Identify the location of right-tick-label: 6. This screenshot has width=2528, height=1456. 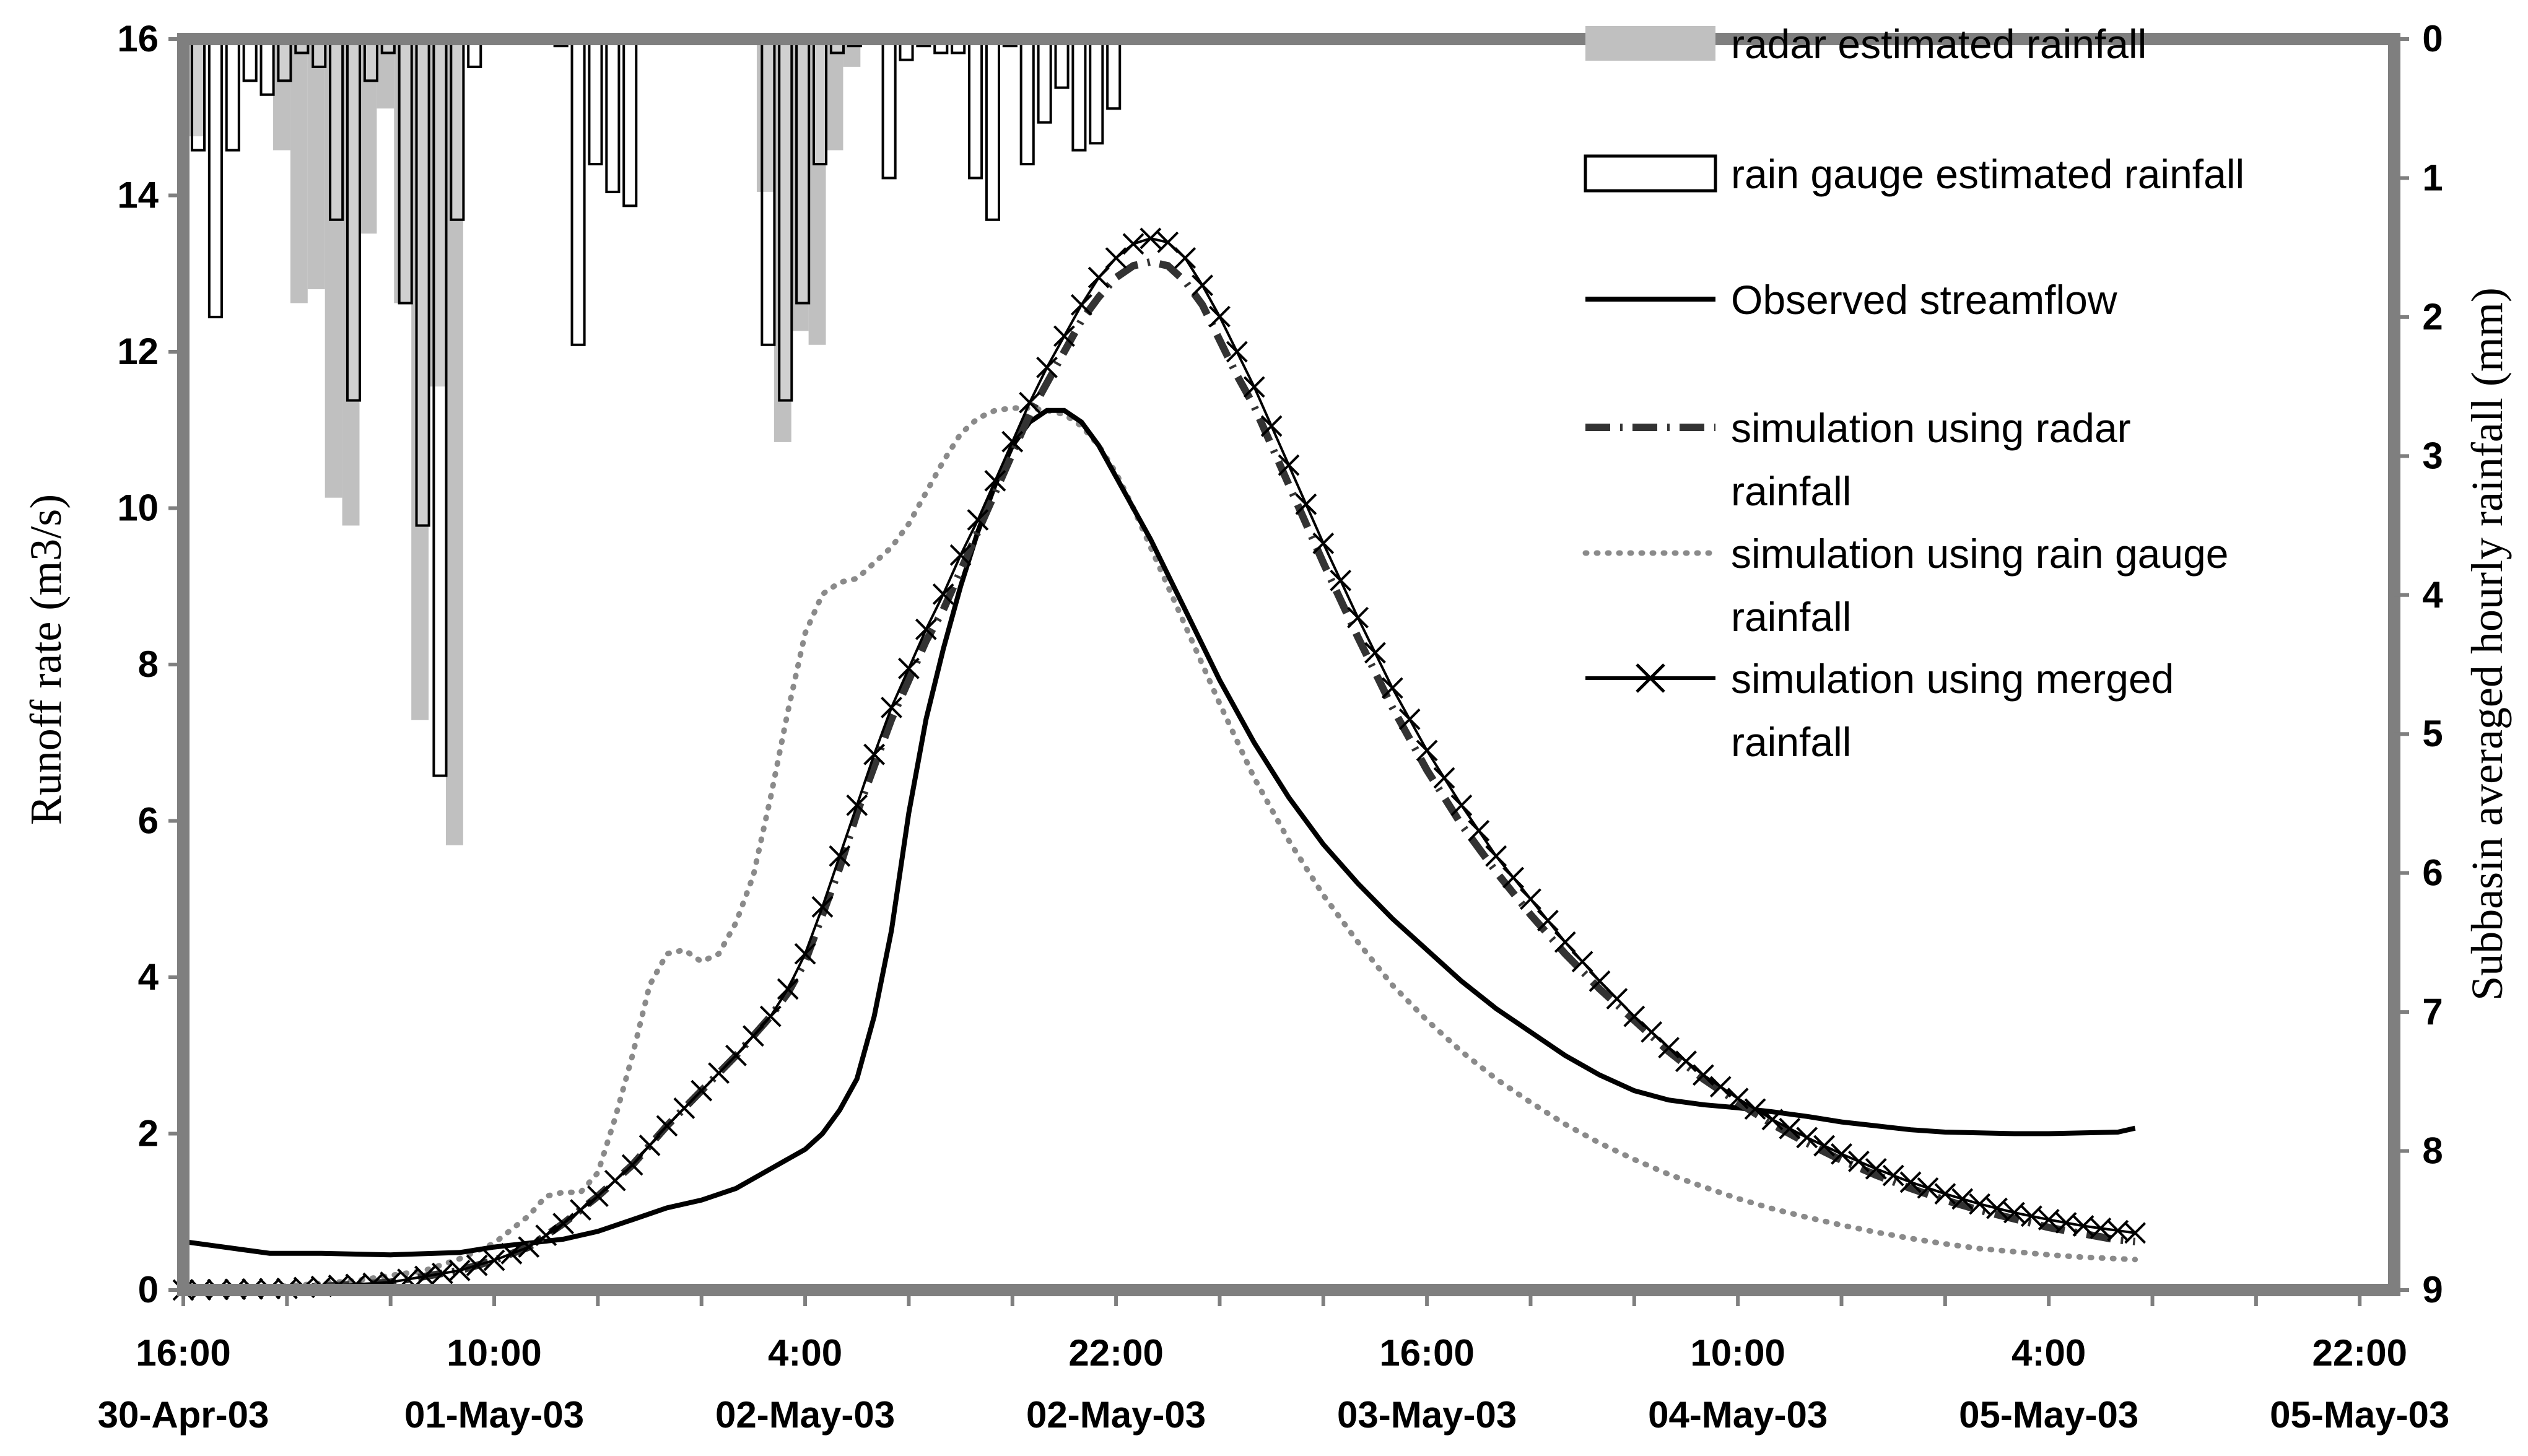
(2432, 873).